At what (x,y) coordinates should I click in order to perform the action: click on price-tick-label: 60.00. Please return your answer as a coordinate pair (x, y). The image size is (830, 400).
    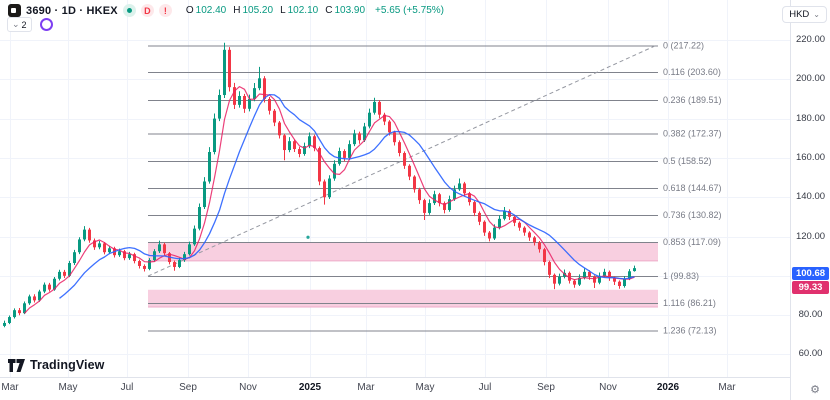
    Looking at the image, I should click on (810, 354).